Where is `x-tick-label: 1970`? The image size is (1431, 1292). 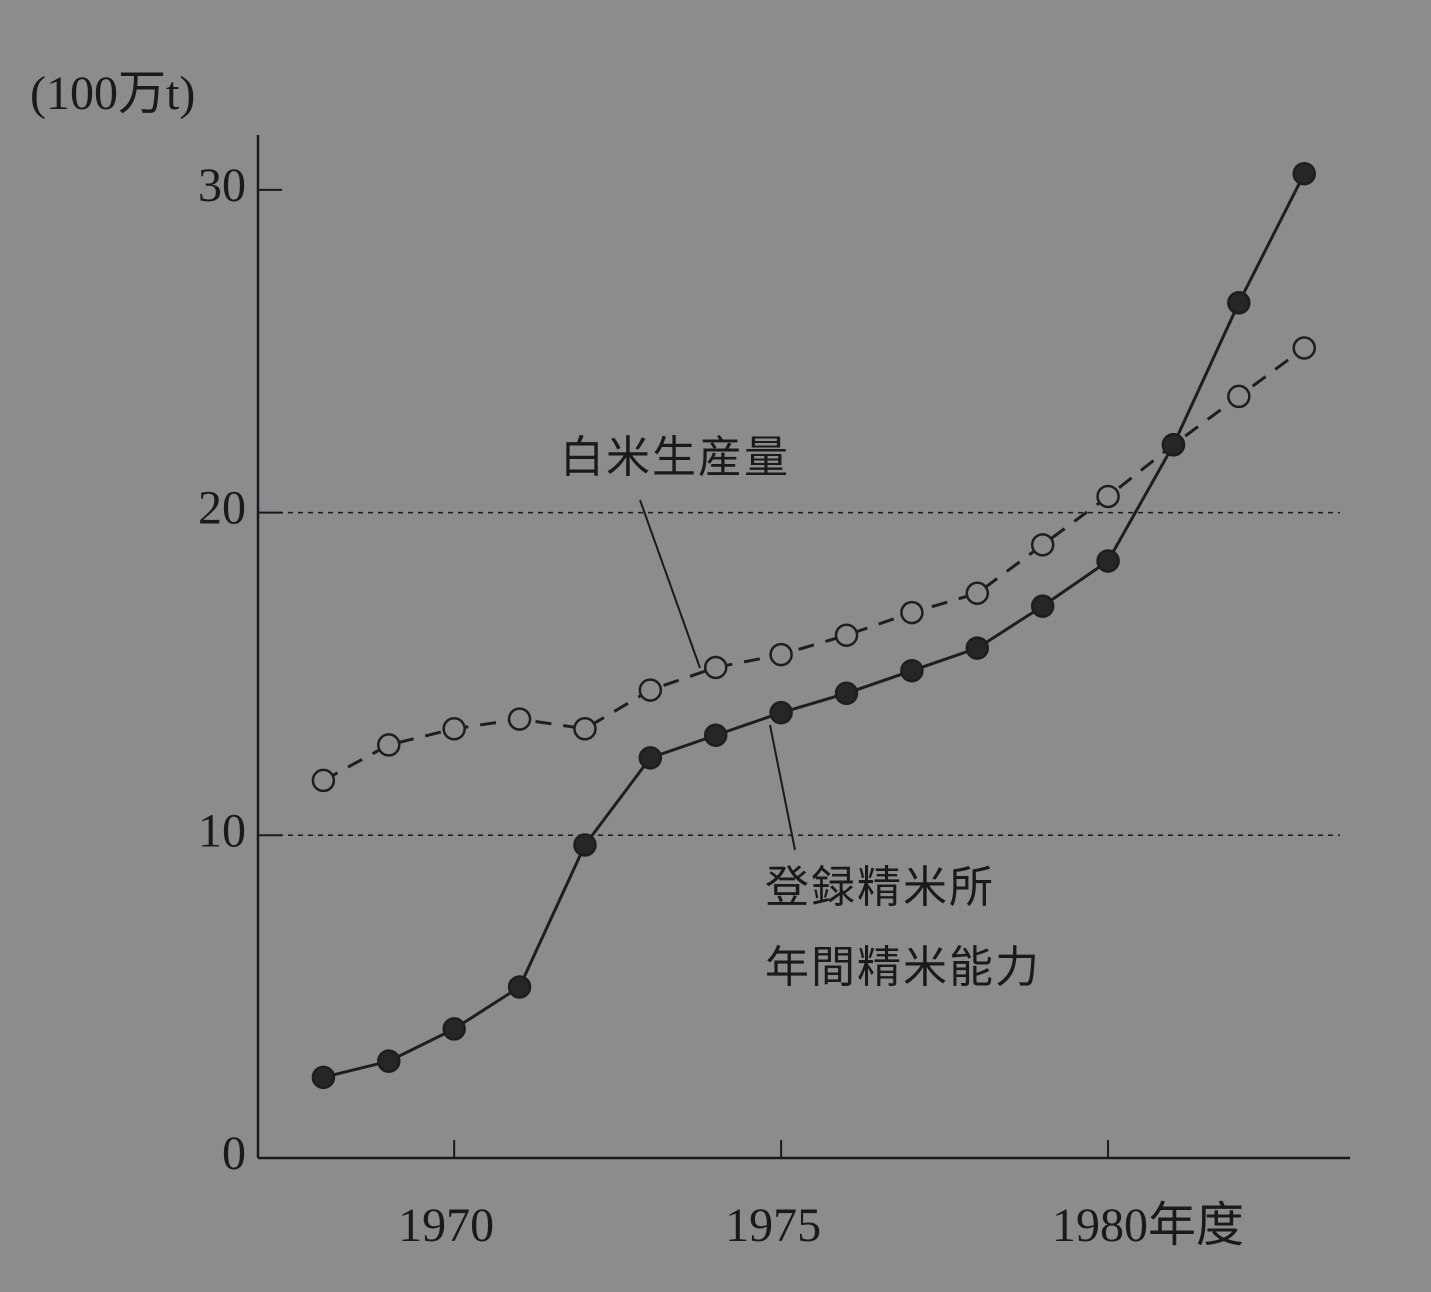
x-tick-label: 1970 is located at coordinates (446, 1225).